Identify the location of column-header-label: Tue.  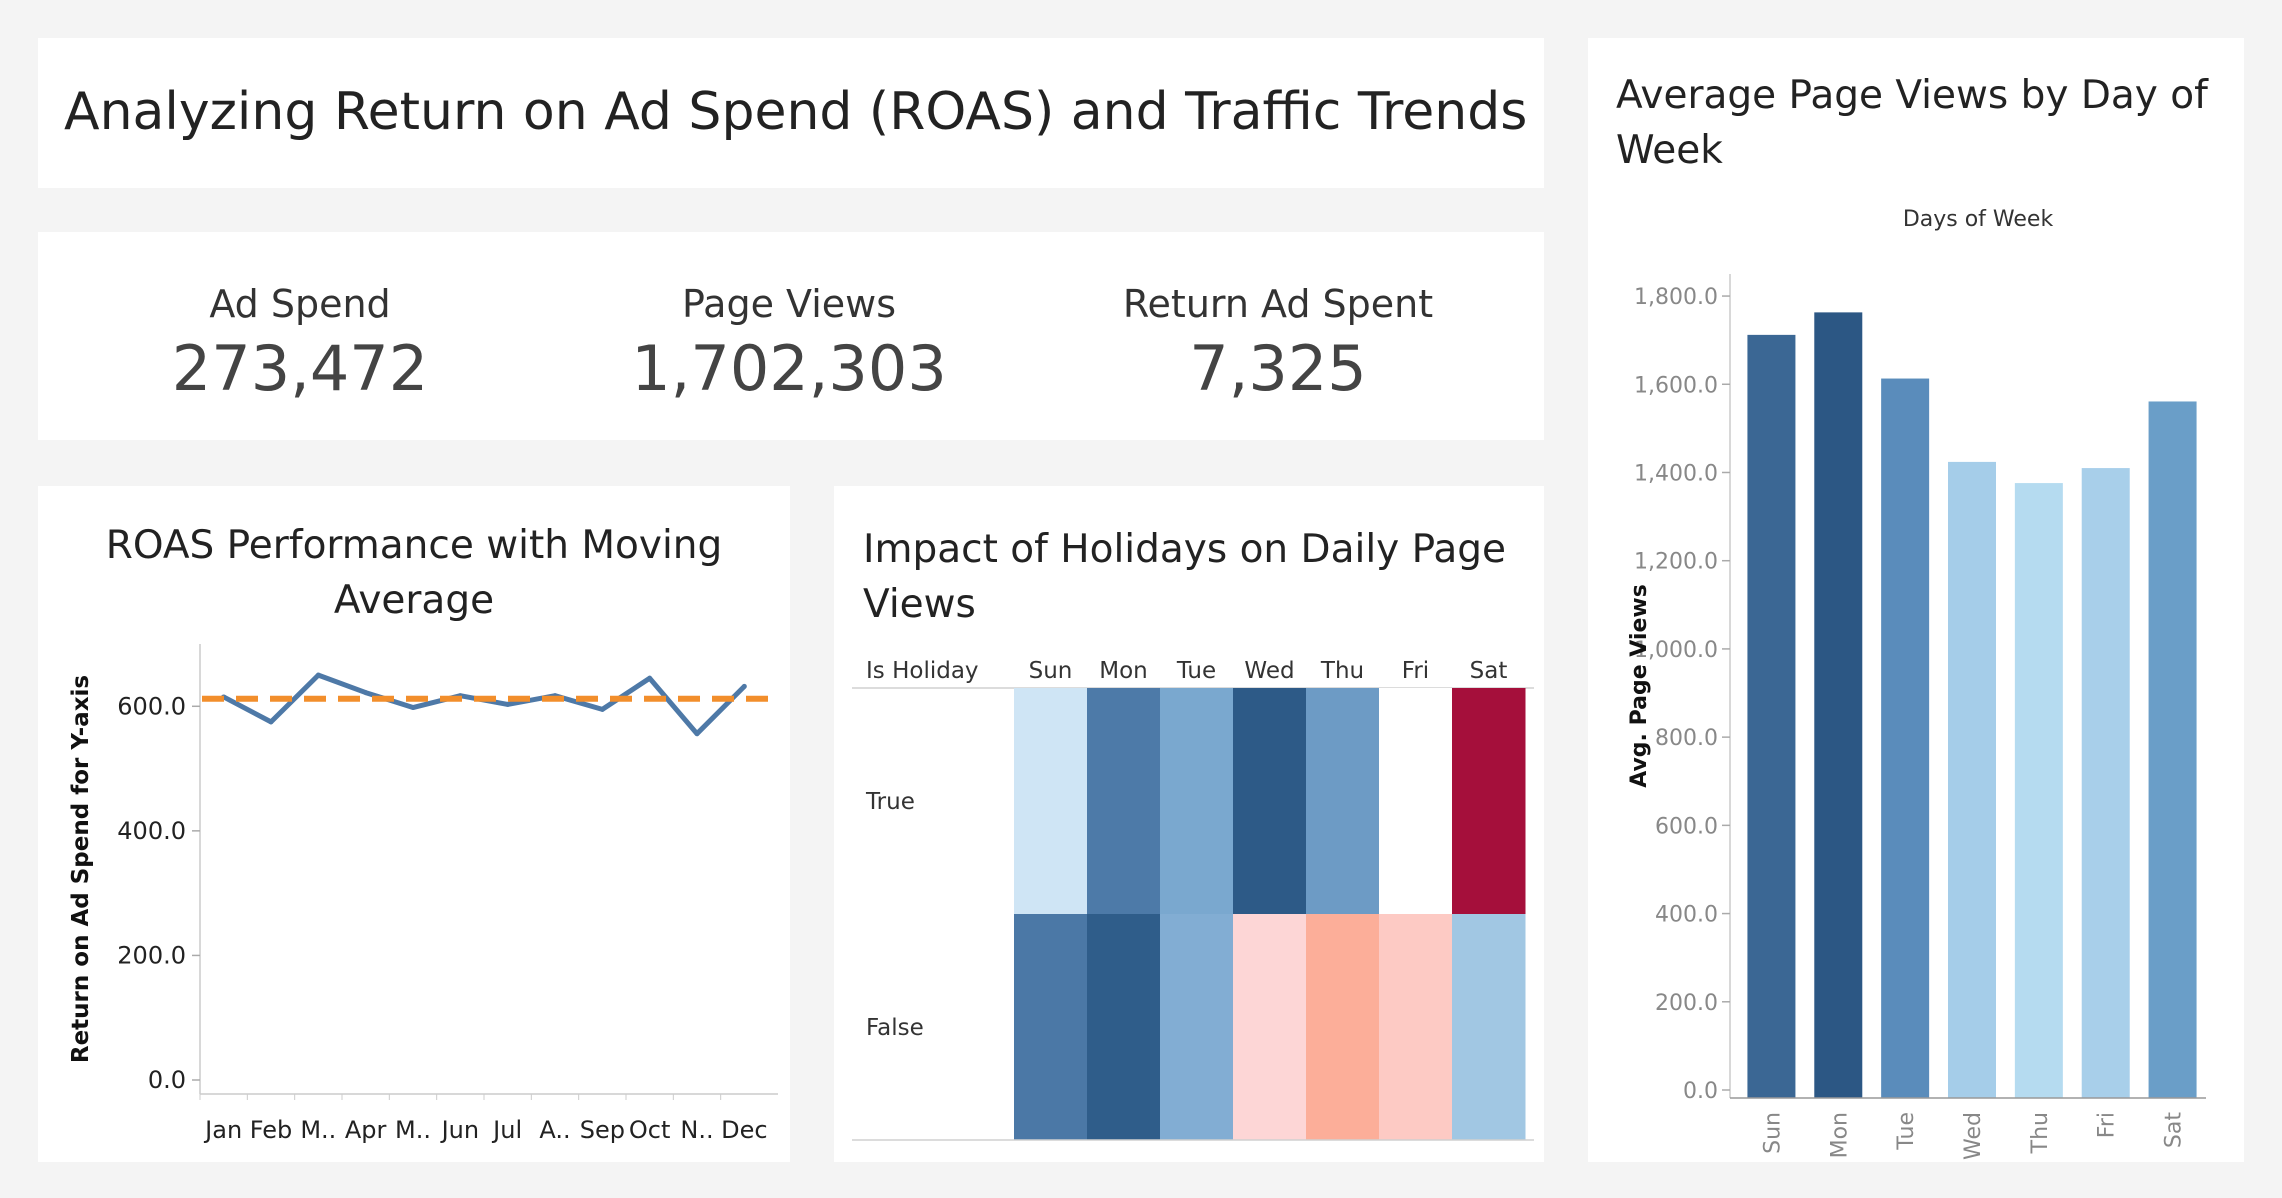
(1196, 671).